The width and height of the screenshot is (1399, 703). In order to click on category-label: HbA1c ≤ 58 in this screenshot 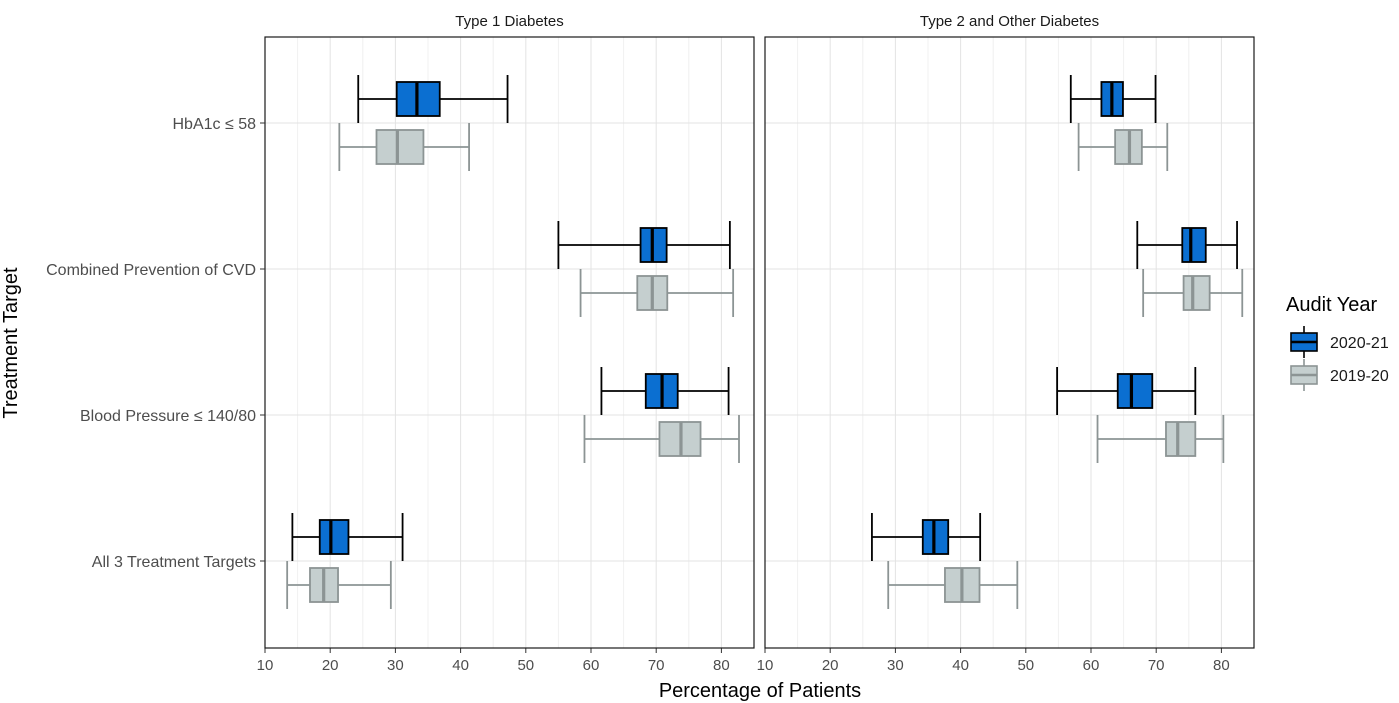, I will do `click(215, 124)`.